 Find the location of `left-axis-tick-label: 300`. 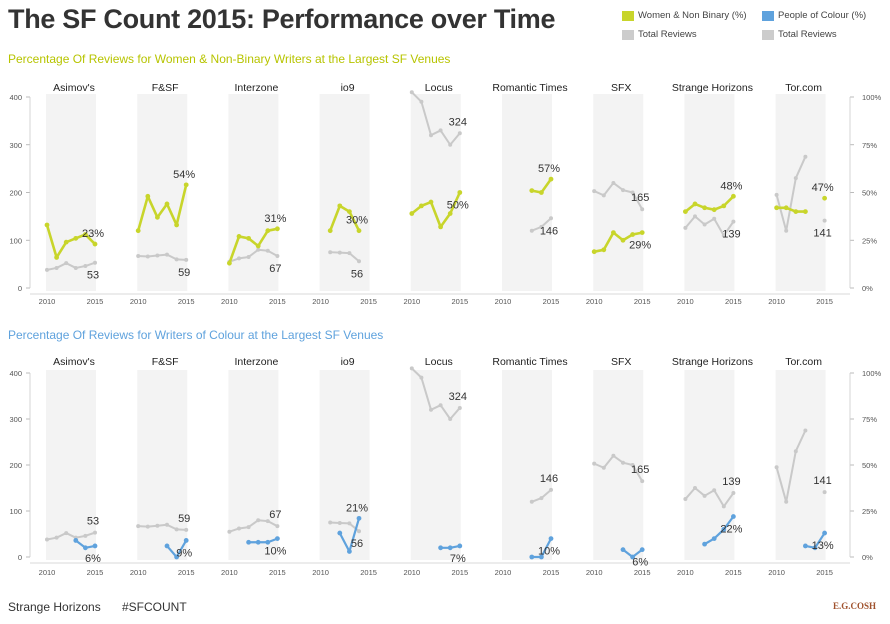

left-axis-tick-label: 300 is located at coordinates (15, 145).